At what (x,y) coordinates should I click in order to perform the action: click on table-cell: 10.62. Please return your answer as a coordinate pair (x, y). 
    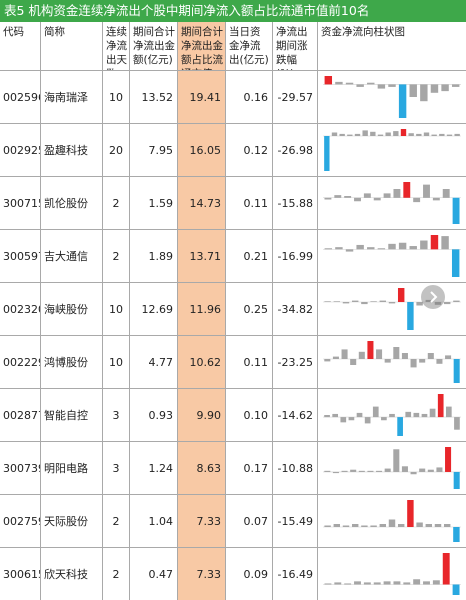
    Looking at the image, I should click on (201, 362).